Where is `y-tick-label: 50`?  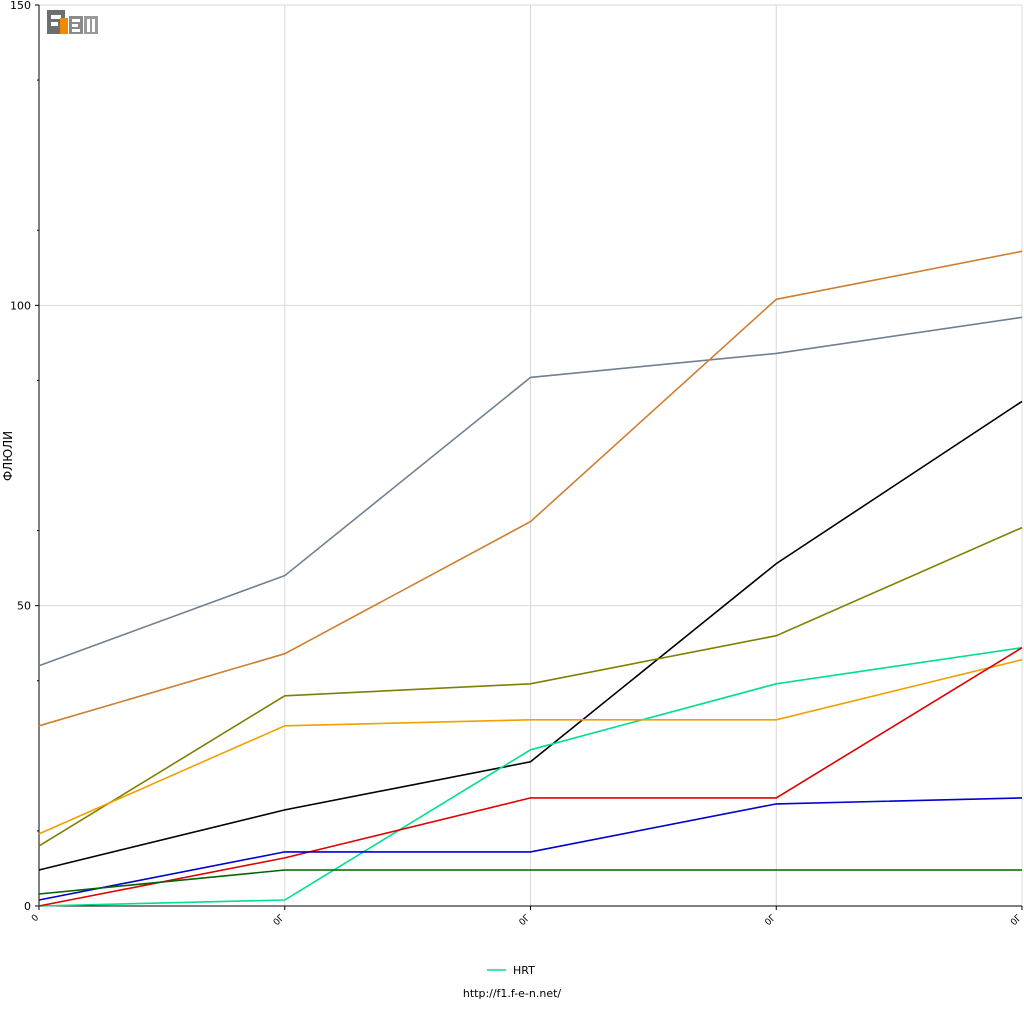
y-tick-label: 50 is located at coordinates (24, 606).